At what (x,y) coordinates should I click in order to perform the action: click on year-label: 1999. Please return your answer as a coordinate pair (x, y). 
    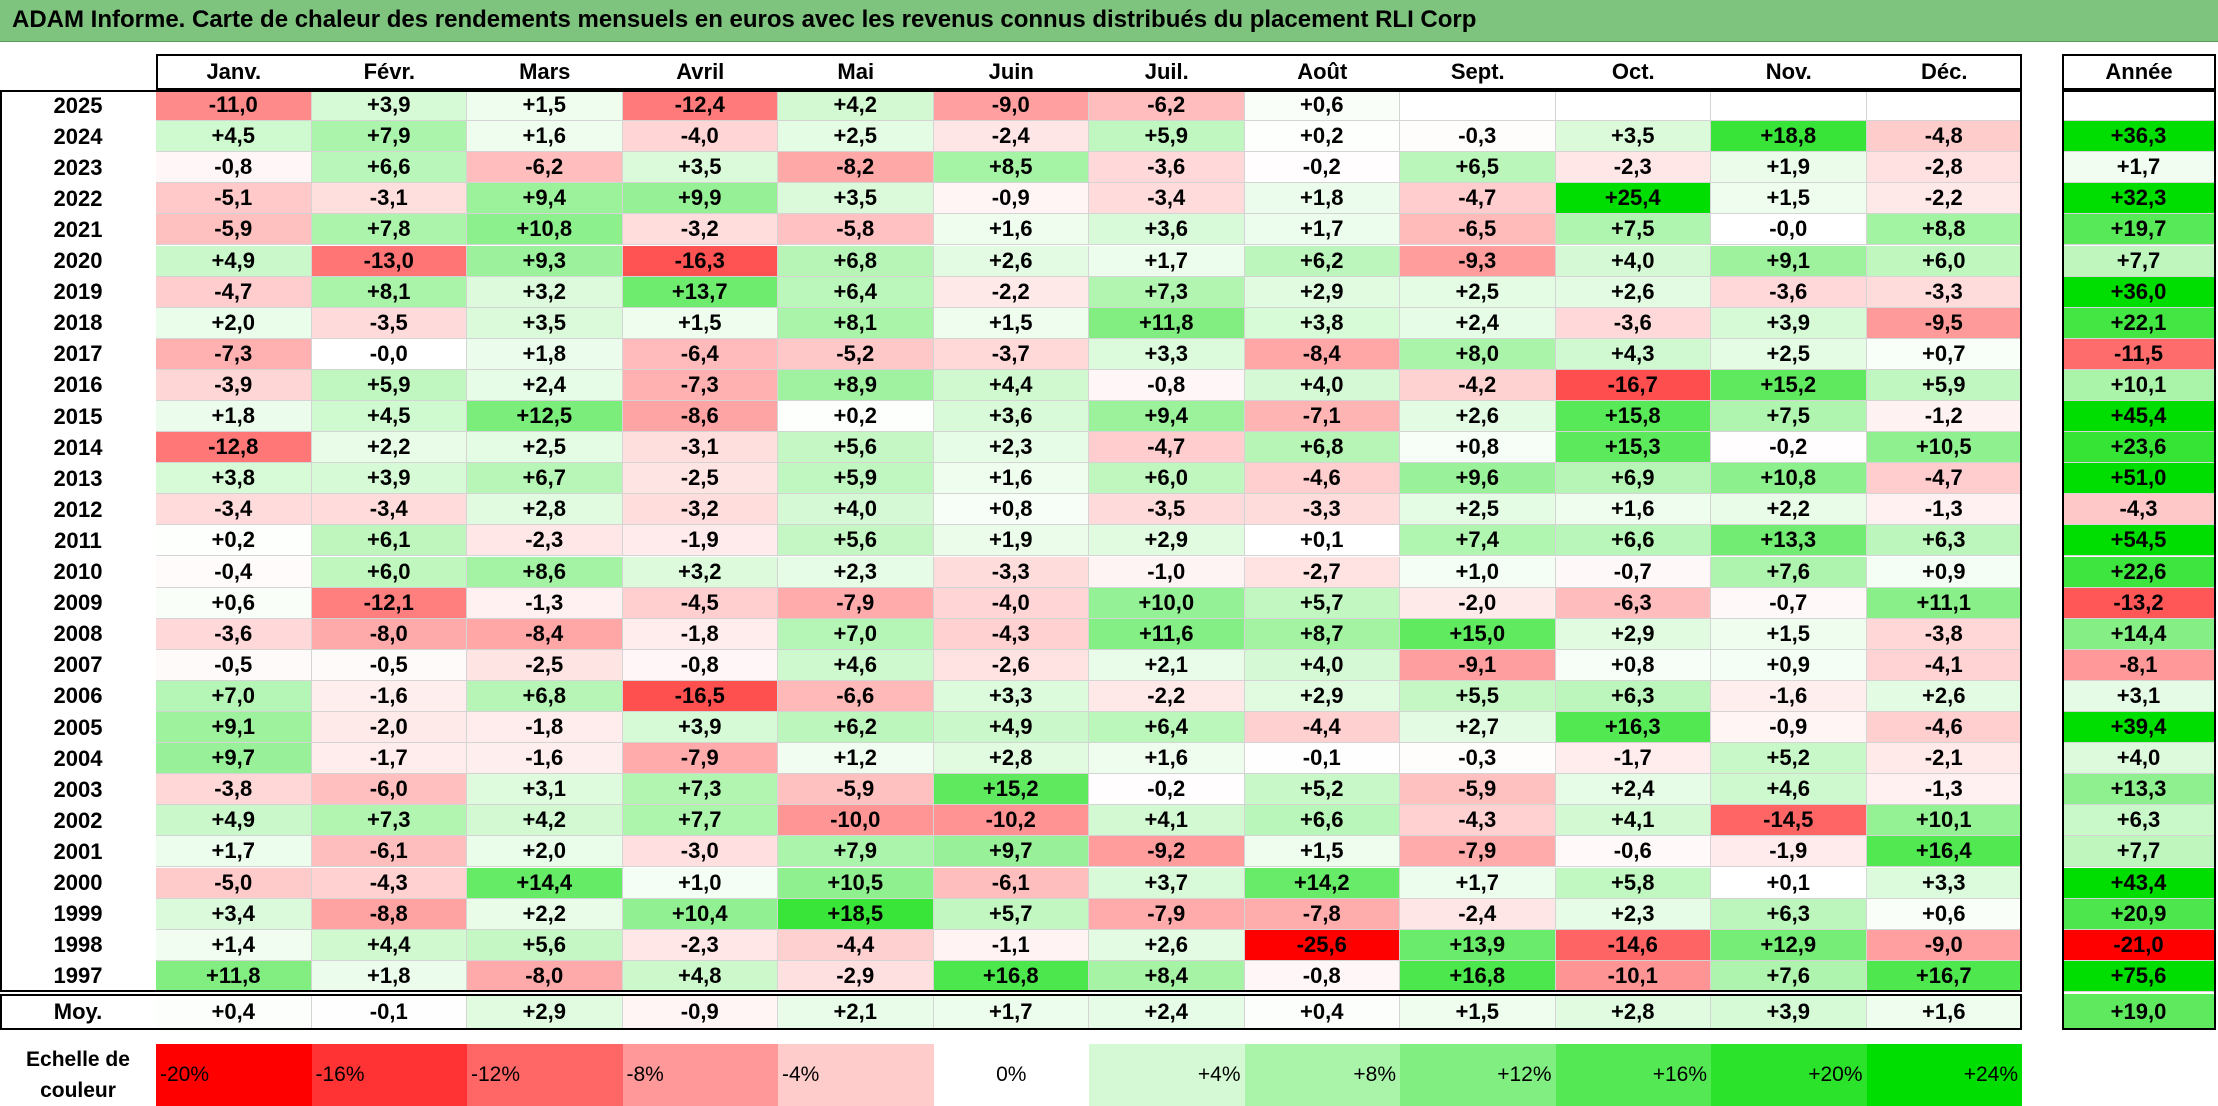
    Looking at the image, I should click on (78, 914).